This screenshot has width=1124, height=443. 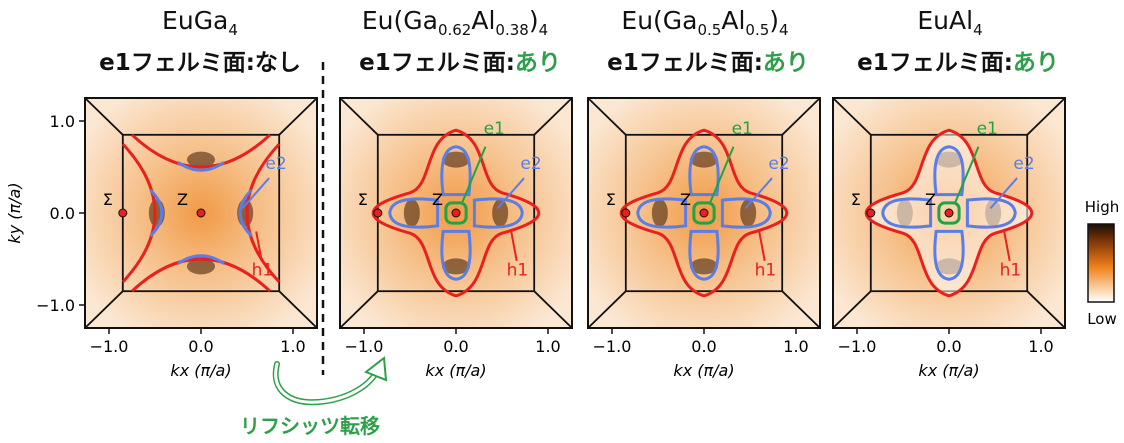 I want to click on fermi-panel-4: e1 e2 h1 Σ Z −1.0 0.0 1.0 kx (π/a), so click(x=949, y=238).